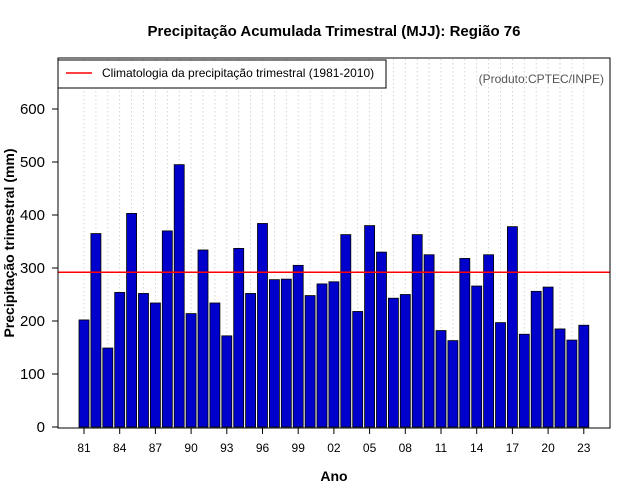  I want to click on bar-2007, so click(393, 362).